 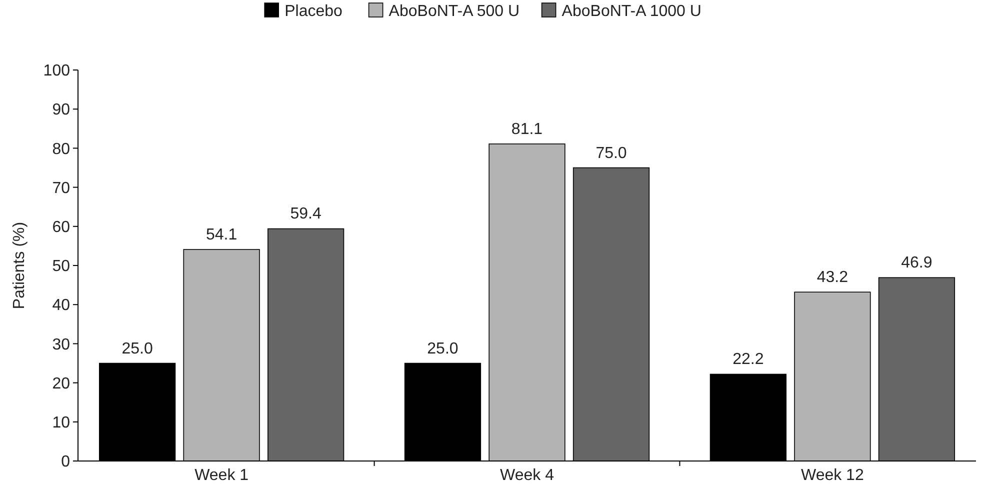 What do you see at coordinates (313, 11) in the screenshot?
I see `legend-label: Placebo` at bounding box center [313, 11].